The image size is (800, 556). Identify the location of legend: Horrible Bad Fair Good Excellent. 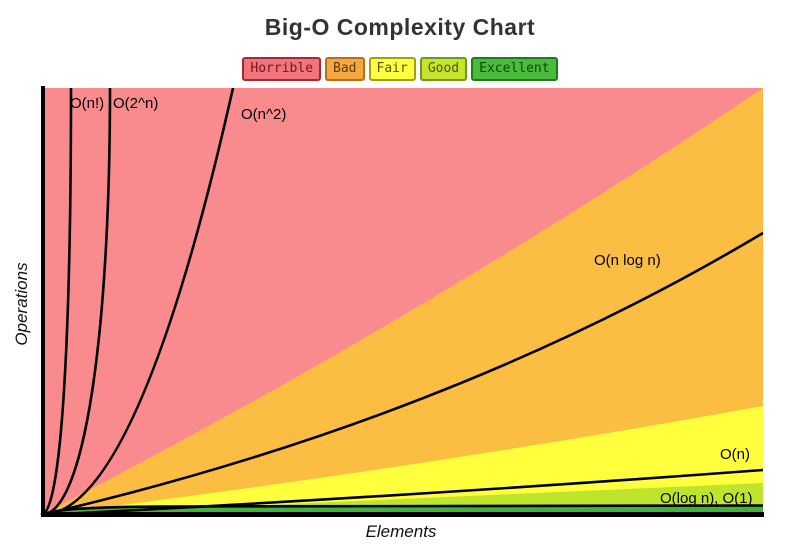
(400, 69).